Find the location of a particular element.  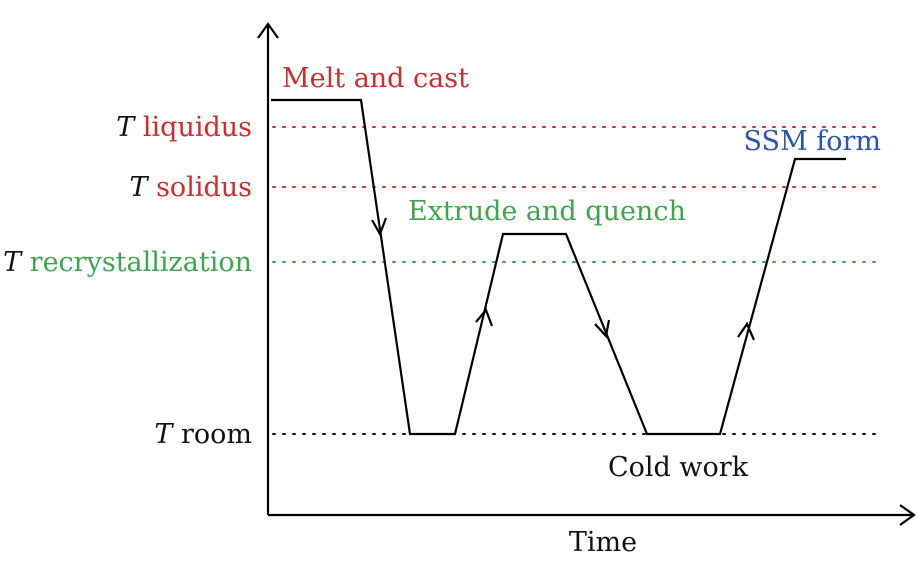

x-axis-label: Time is located at coordinates (603, 542).